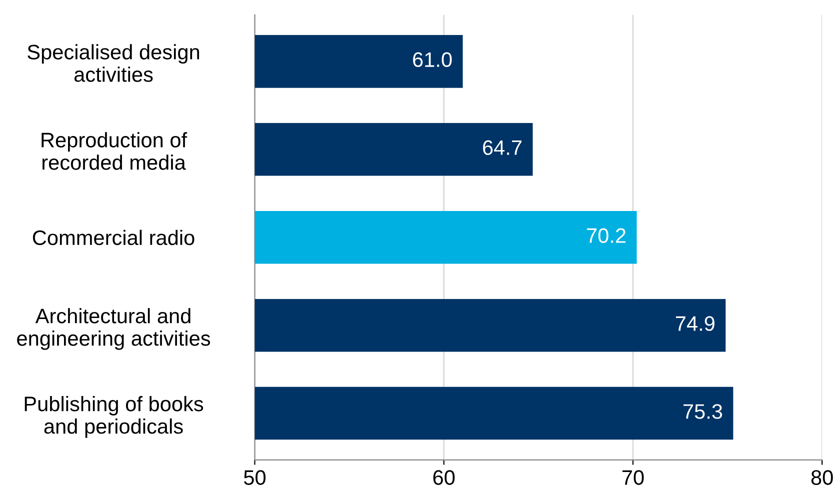 The width and height of the screenshot is (838, 494). Describe the element at coordinates (695, 323) in the screenshot. I see `data-label: 74.9` at that location.